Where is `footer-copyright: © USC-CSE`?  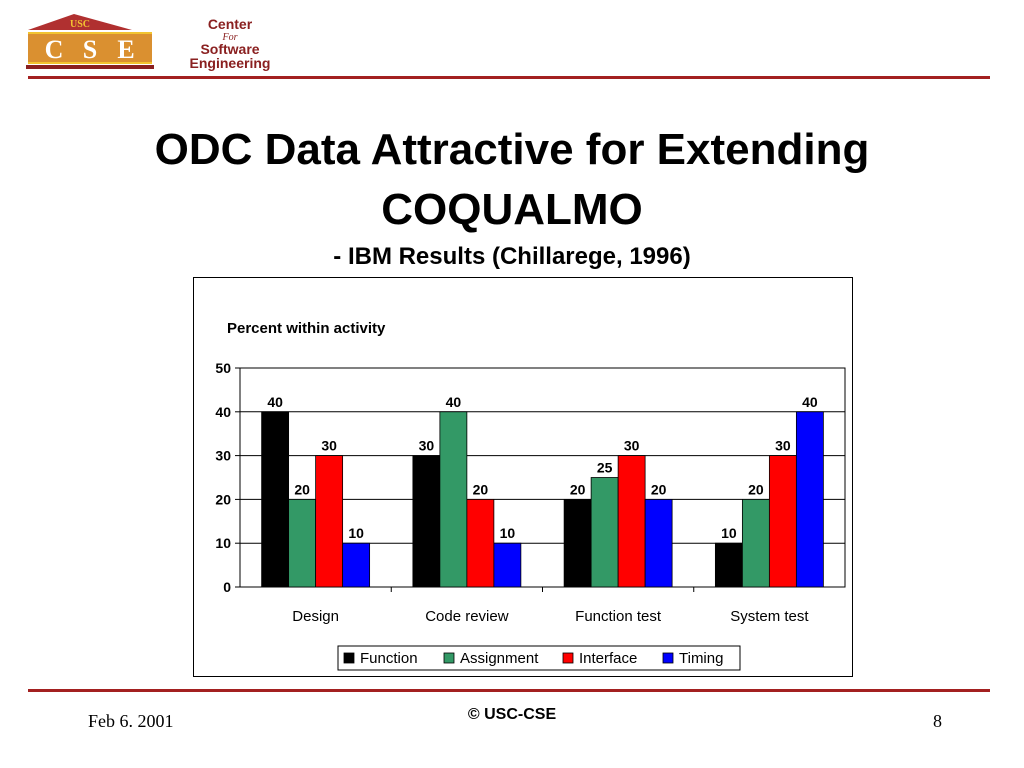 footer-copyright: © USC-CSE is located at coordinates (512, 714).